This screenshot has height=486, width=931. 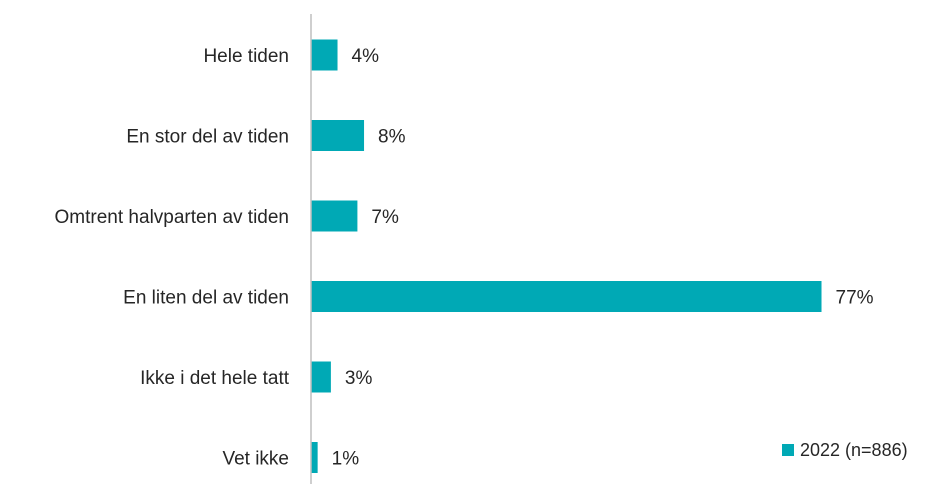 What do you see at coordinates (346, 459) in the screenshot?
I see `value-label-5: 1%` at bounding box center [346, 459].